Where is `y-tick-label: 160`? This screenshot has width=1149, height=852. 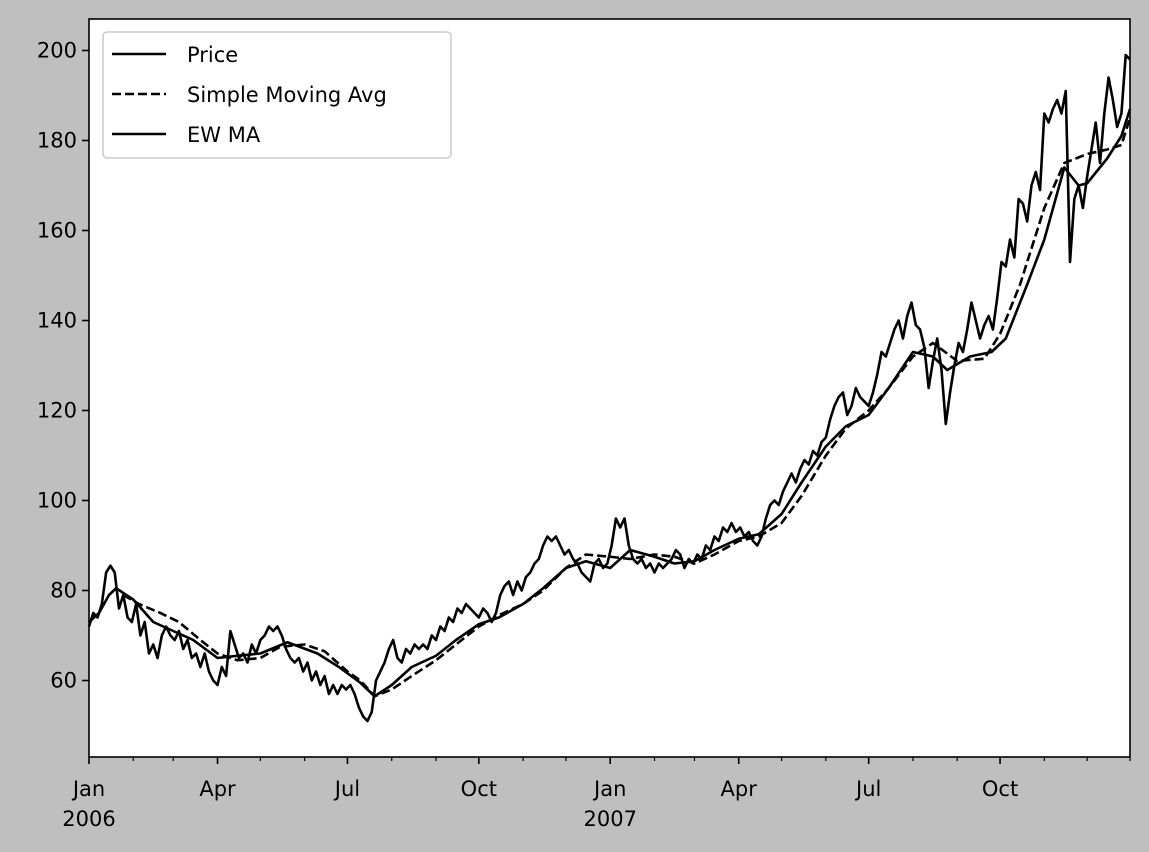 y-tick-label: 160 is located at coordinates (57, 231).